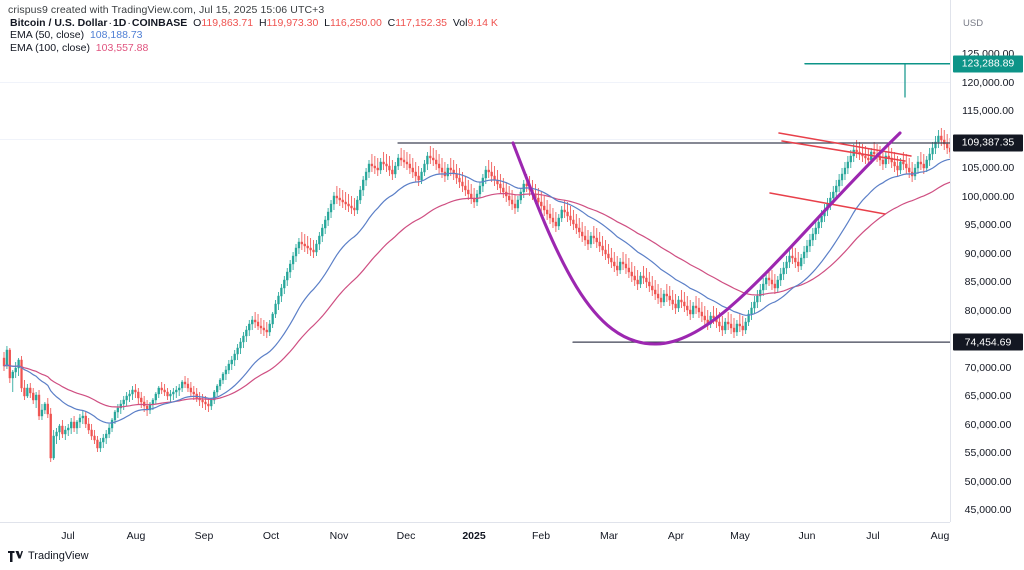  Describe the element at coordinates (475, 111) in the screenshot. I see `gridlines` at that location.